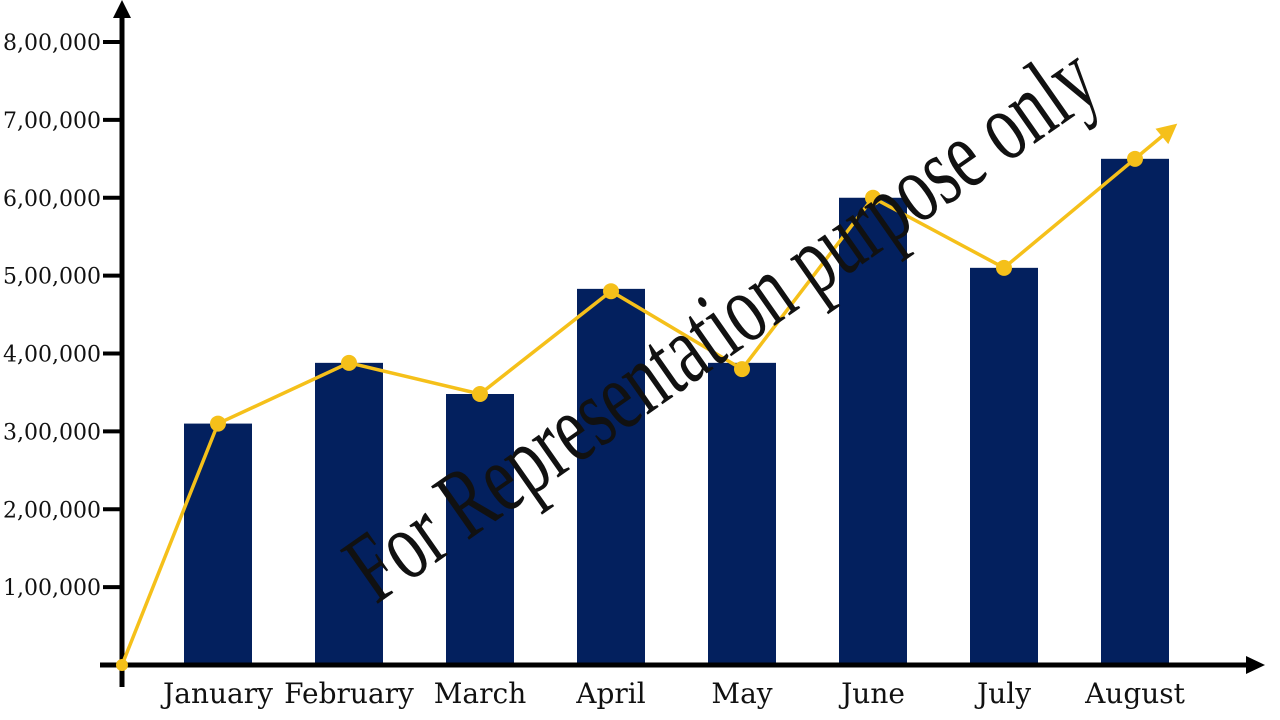 The height and width of the screenshot is (720, 1280). I want to click on x-tick-label-july: July, so click(1002, 693).